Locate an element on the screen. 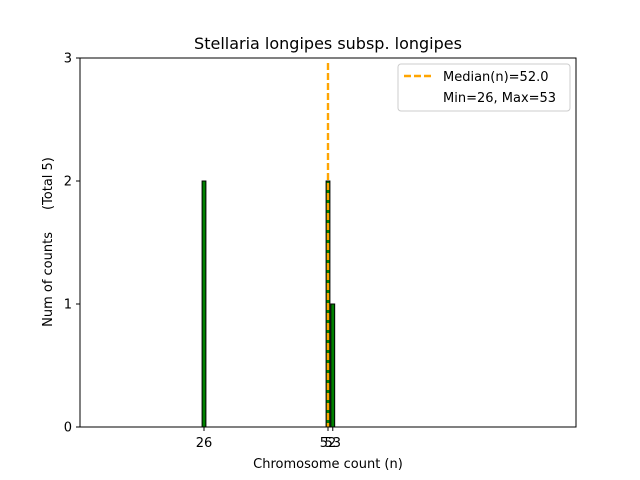  y-axis-label-total: (Total 5) is located at coordinates (48, 183).